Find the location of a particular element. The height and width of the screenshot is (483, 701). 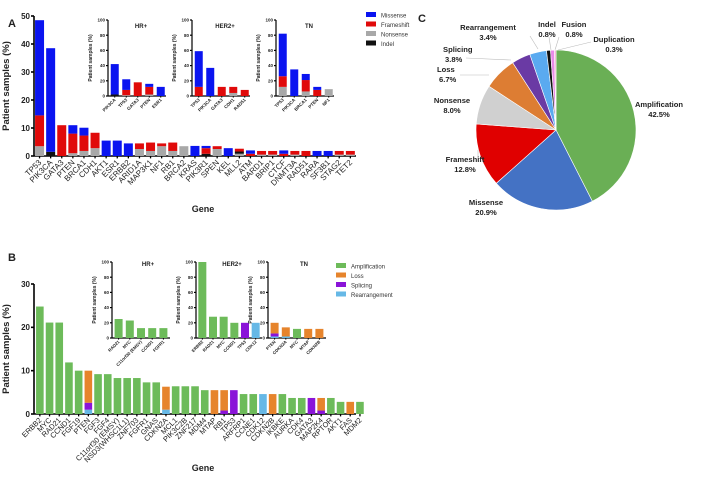

bar-fgf4 is located at coordinates (107, 394).